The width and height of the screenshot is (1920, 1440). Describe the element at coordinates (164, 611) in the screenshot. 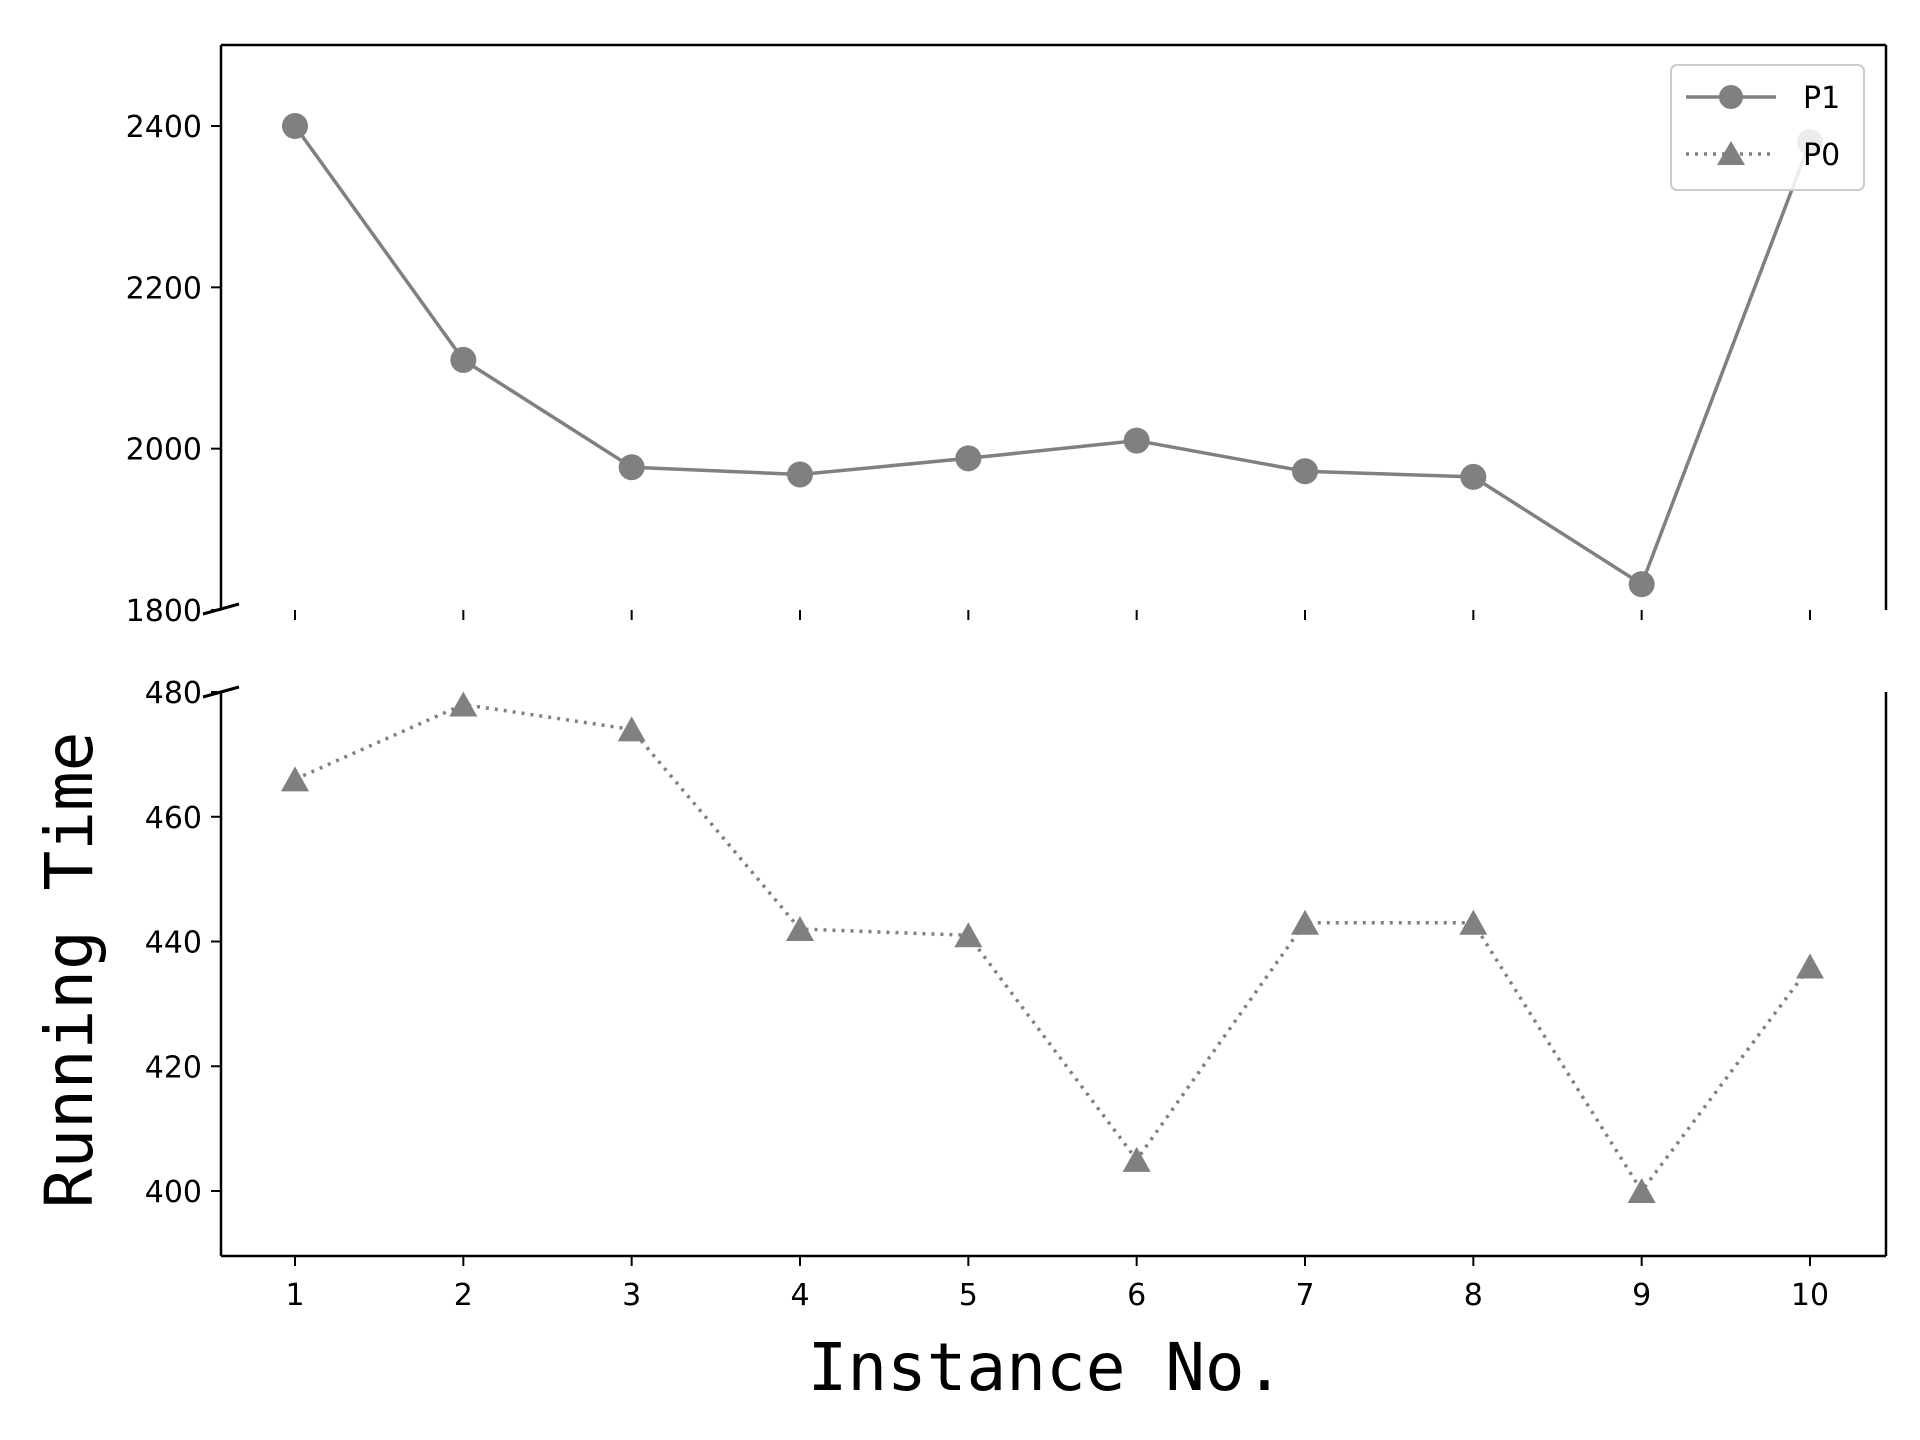

I see `upper-y-tick-label: 1800` at that location.